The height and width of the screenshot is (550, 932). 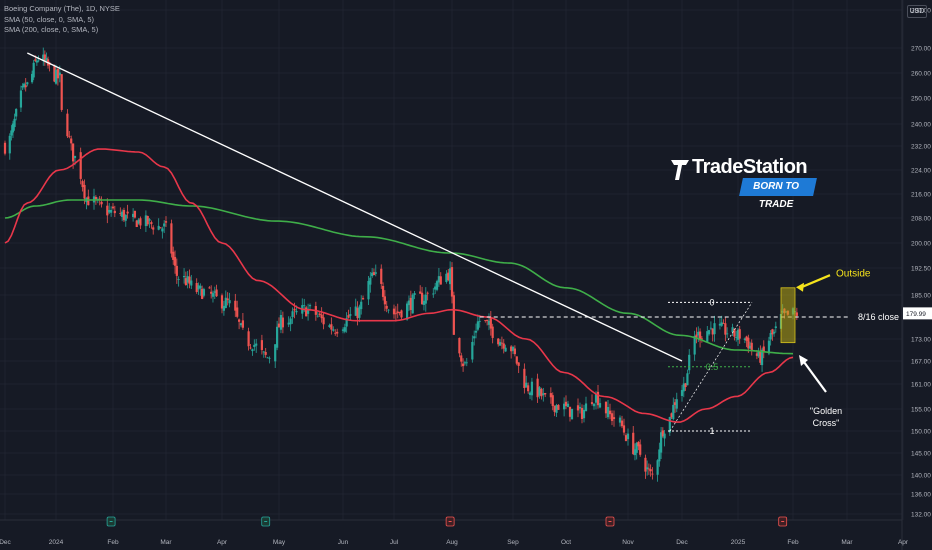 I want to click on x-tick-label: May, so click(x=279, y=542).